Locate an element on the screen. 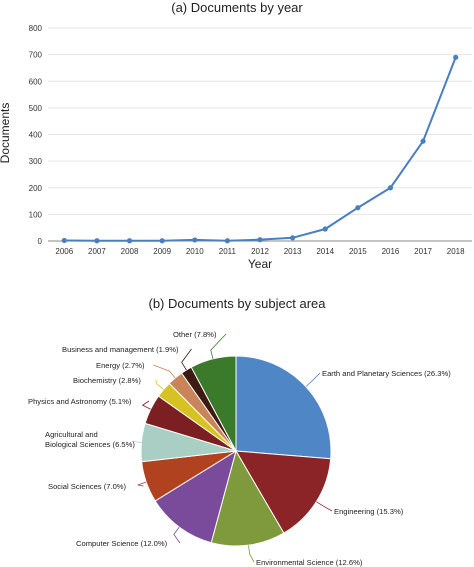 Image resolution: width=474 pixels, height=567 pixels. x-tick-label: 2015 is located at coordinates (358, 251).